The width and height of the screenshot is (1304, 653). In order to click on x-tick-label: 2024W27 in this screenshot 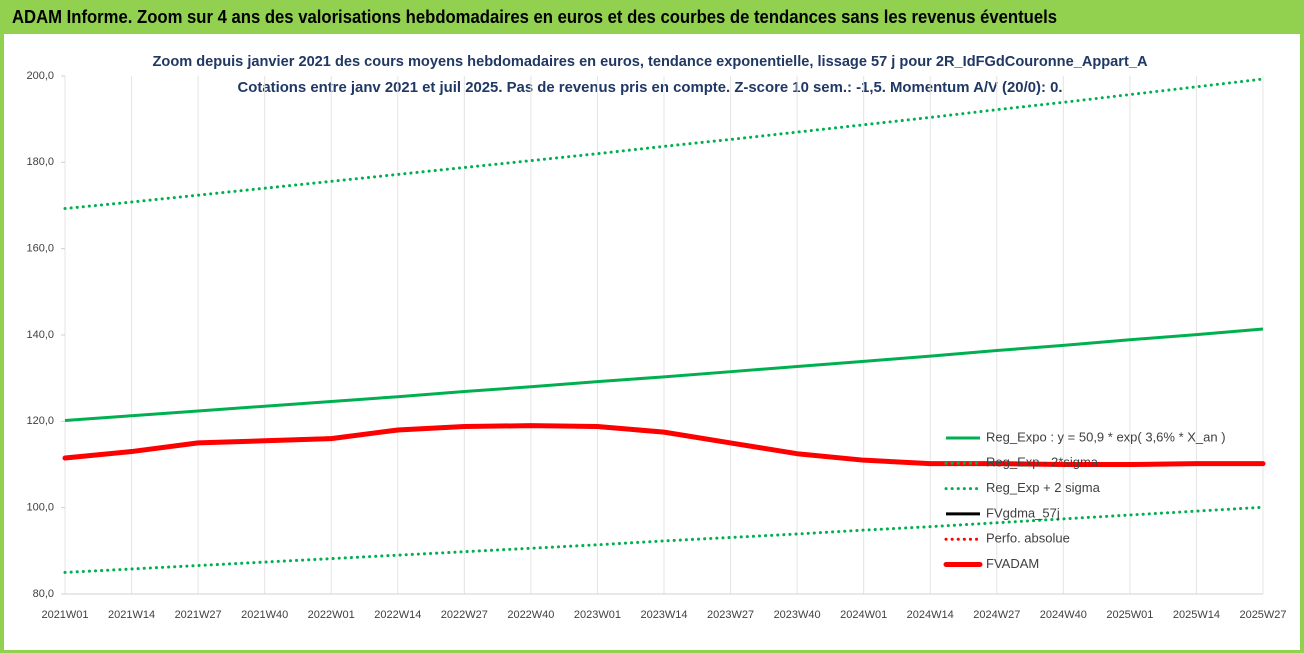, I will do `click(996, 615)`.